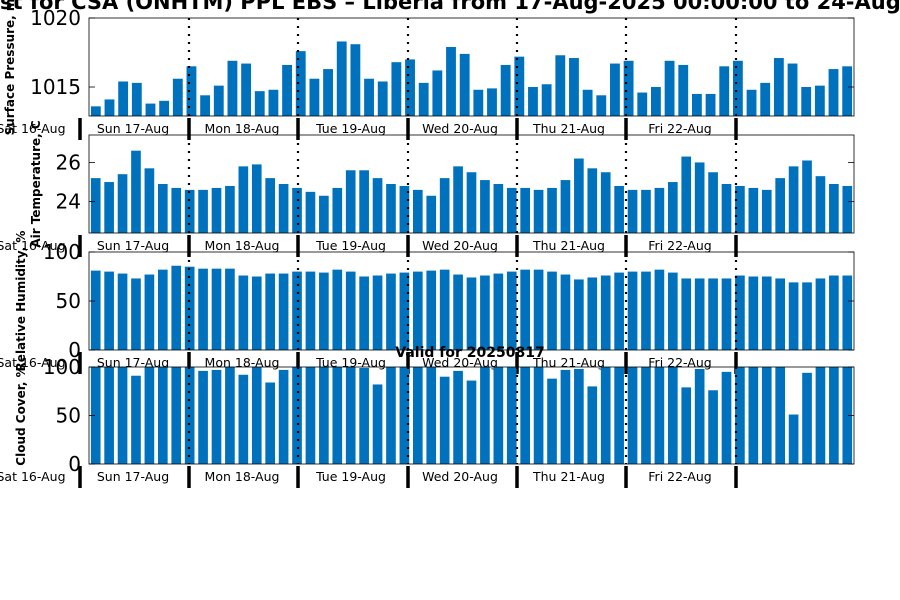 The image size is (900, 600). Describe the element at coordinates (21, 301) in the screenshot. I see `y-axis-label: Relative Humidity, %` at that location.